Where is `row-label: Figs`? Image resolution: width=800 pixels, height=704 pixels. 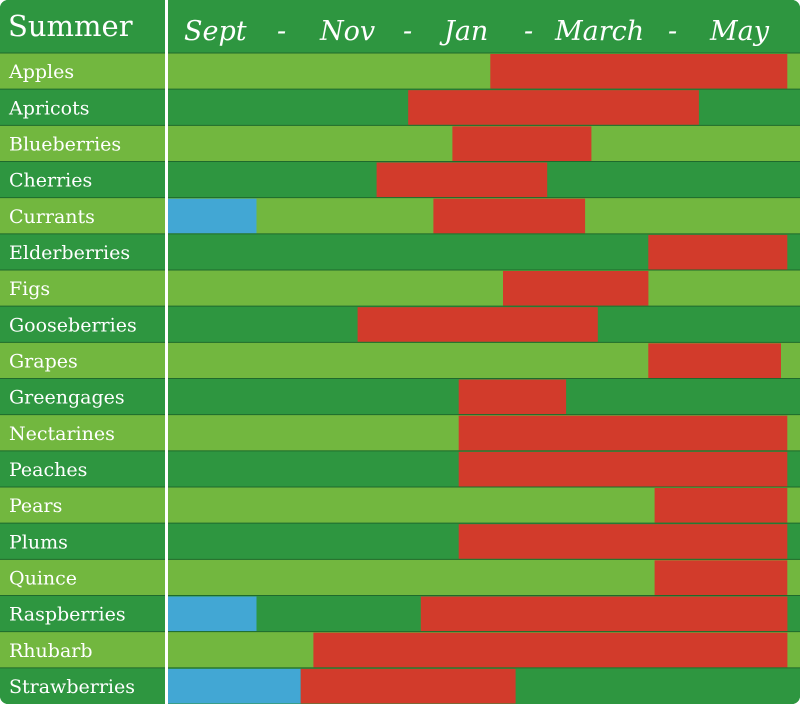
row-label: Figs is located at coordinates (29, 289).